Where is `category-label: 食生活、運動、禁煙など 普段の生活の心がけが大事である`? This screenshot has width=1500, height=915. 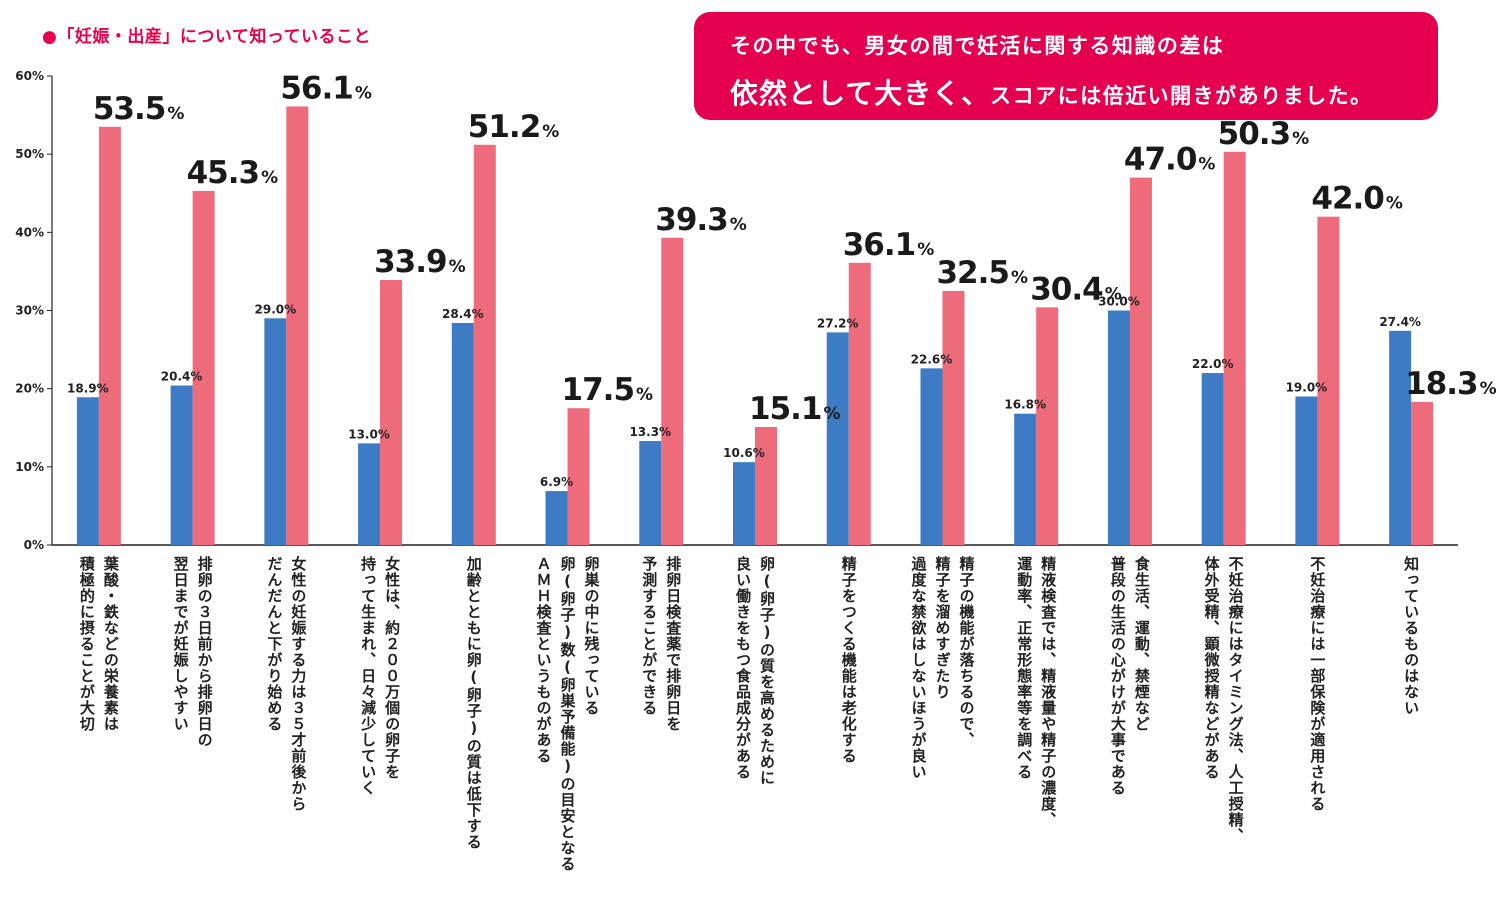
category-label: 食生活、運動、禁煙など 普段の生活の心がけが大事である is located at coordinates (1130, 732).